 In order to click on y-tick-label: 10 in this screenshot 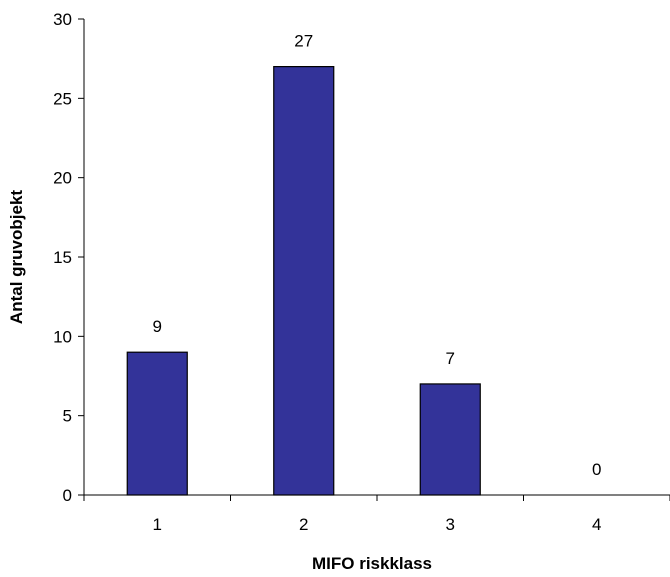, I will do `click(62, 336)`.